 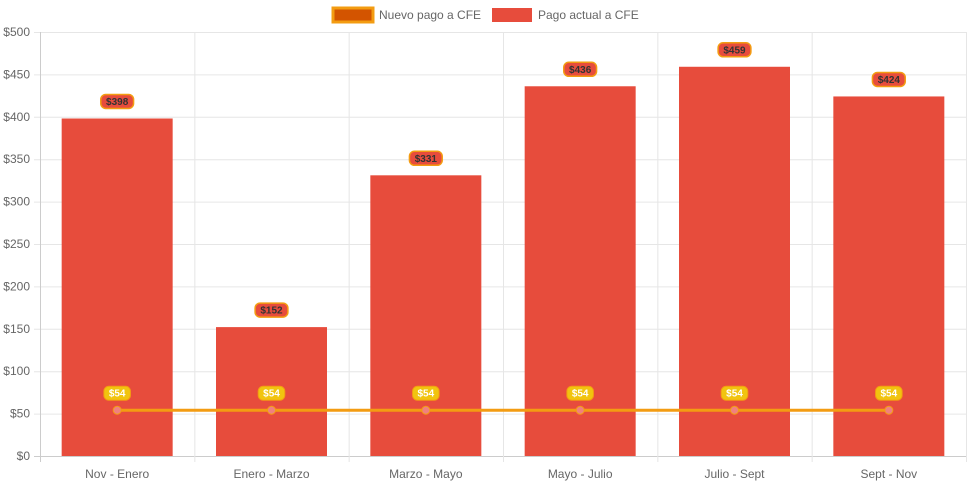 I want to click on legend-item-pago-actual: Pago actual a CFE, so click(x=565, y=15).